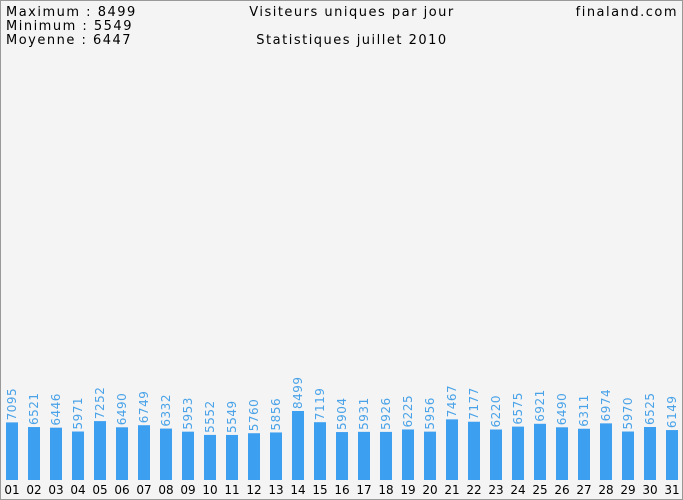 This screenshot has height=500, width=683. What do you see at coordinates (254, 415) in the screenshot?
I see `value-label: 5760` at bounding box center [254, 415].